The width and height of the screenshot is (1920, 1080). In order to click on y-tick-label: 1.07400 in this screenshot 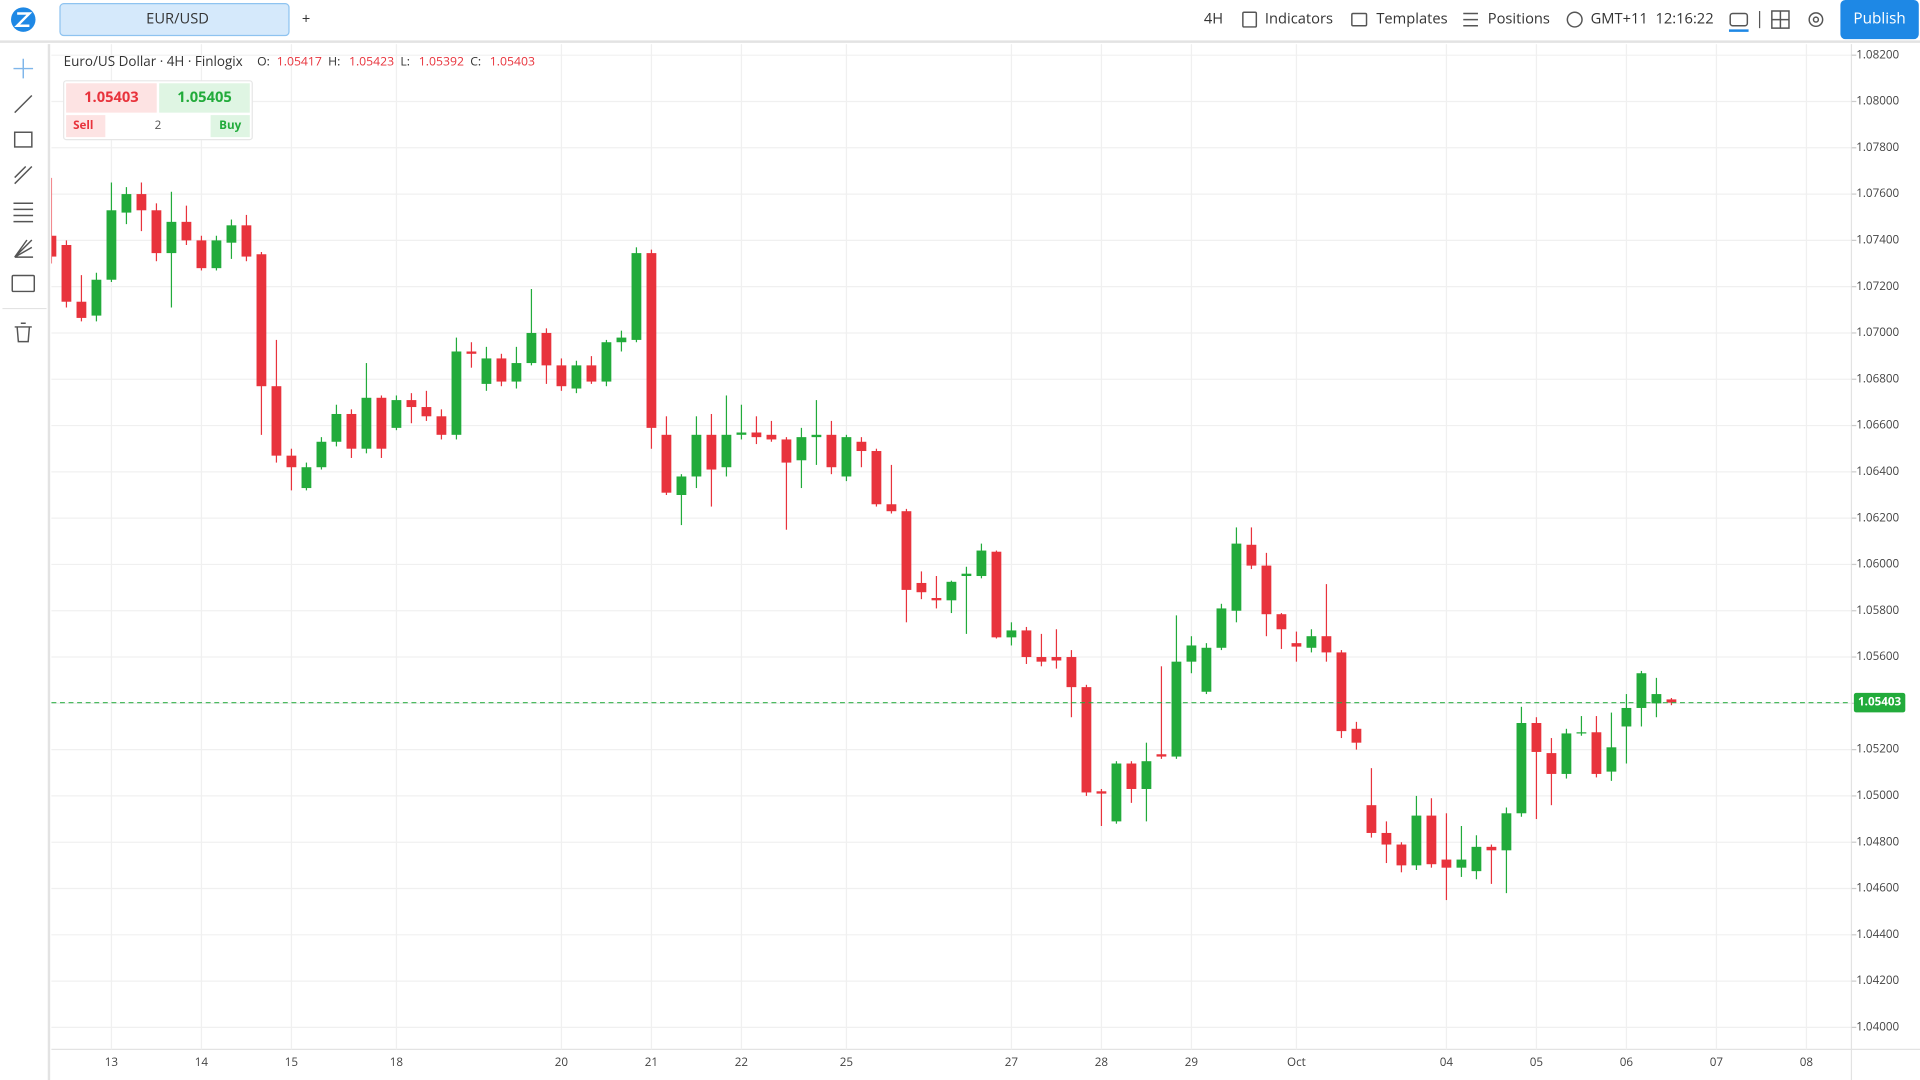, I will do `click(1877, 239)`.